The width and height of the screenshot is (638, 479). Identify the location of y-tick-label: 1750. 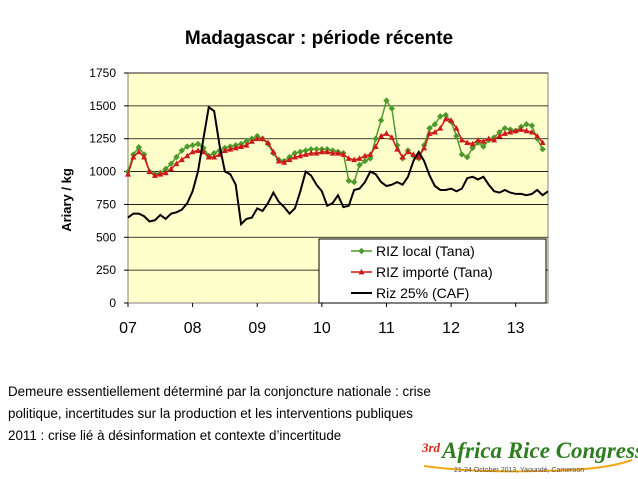
(102, 73).